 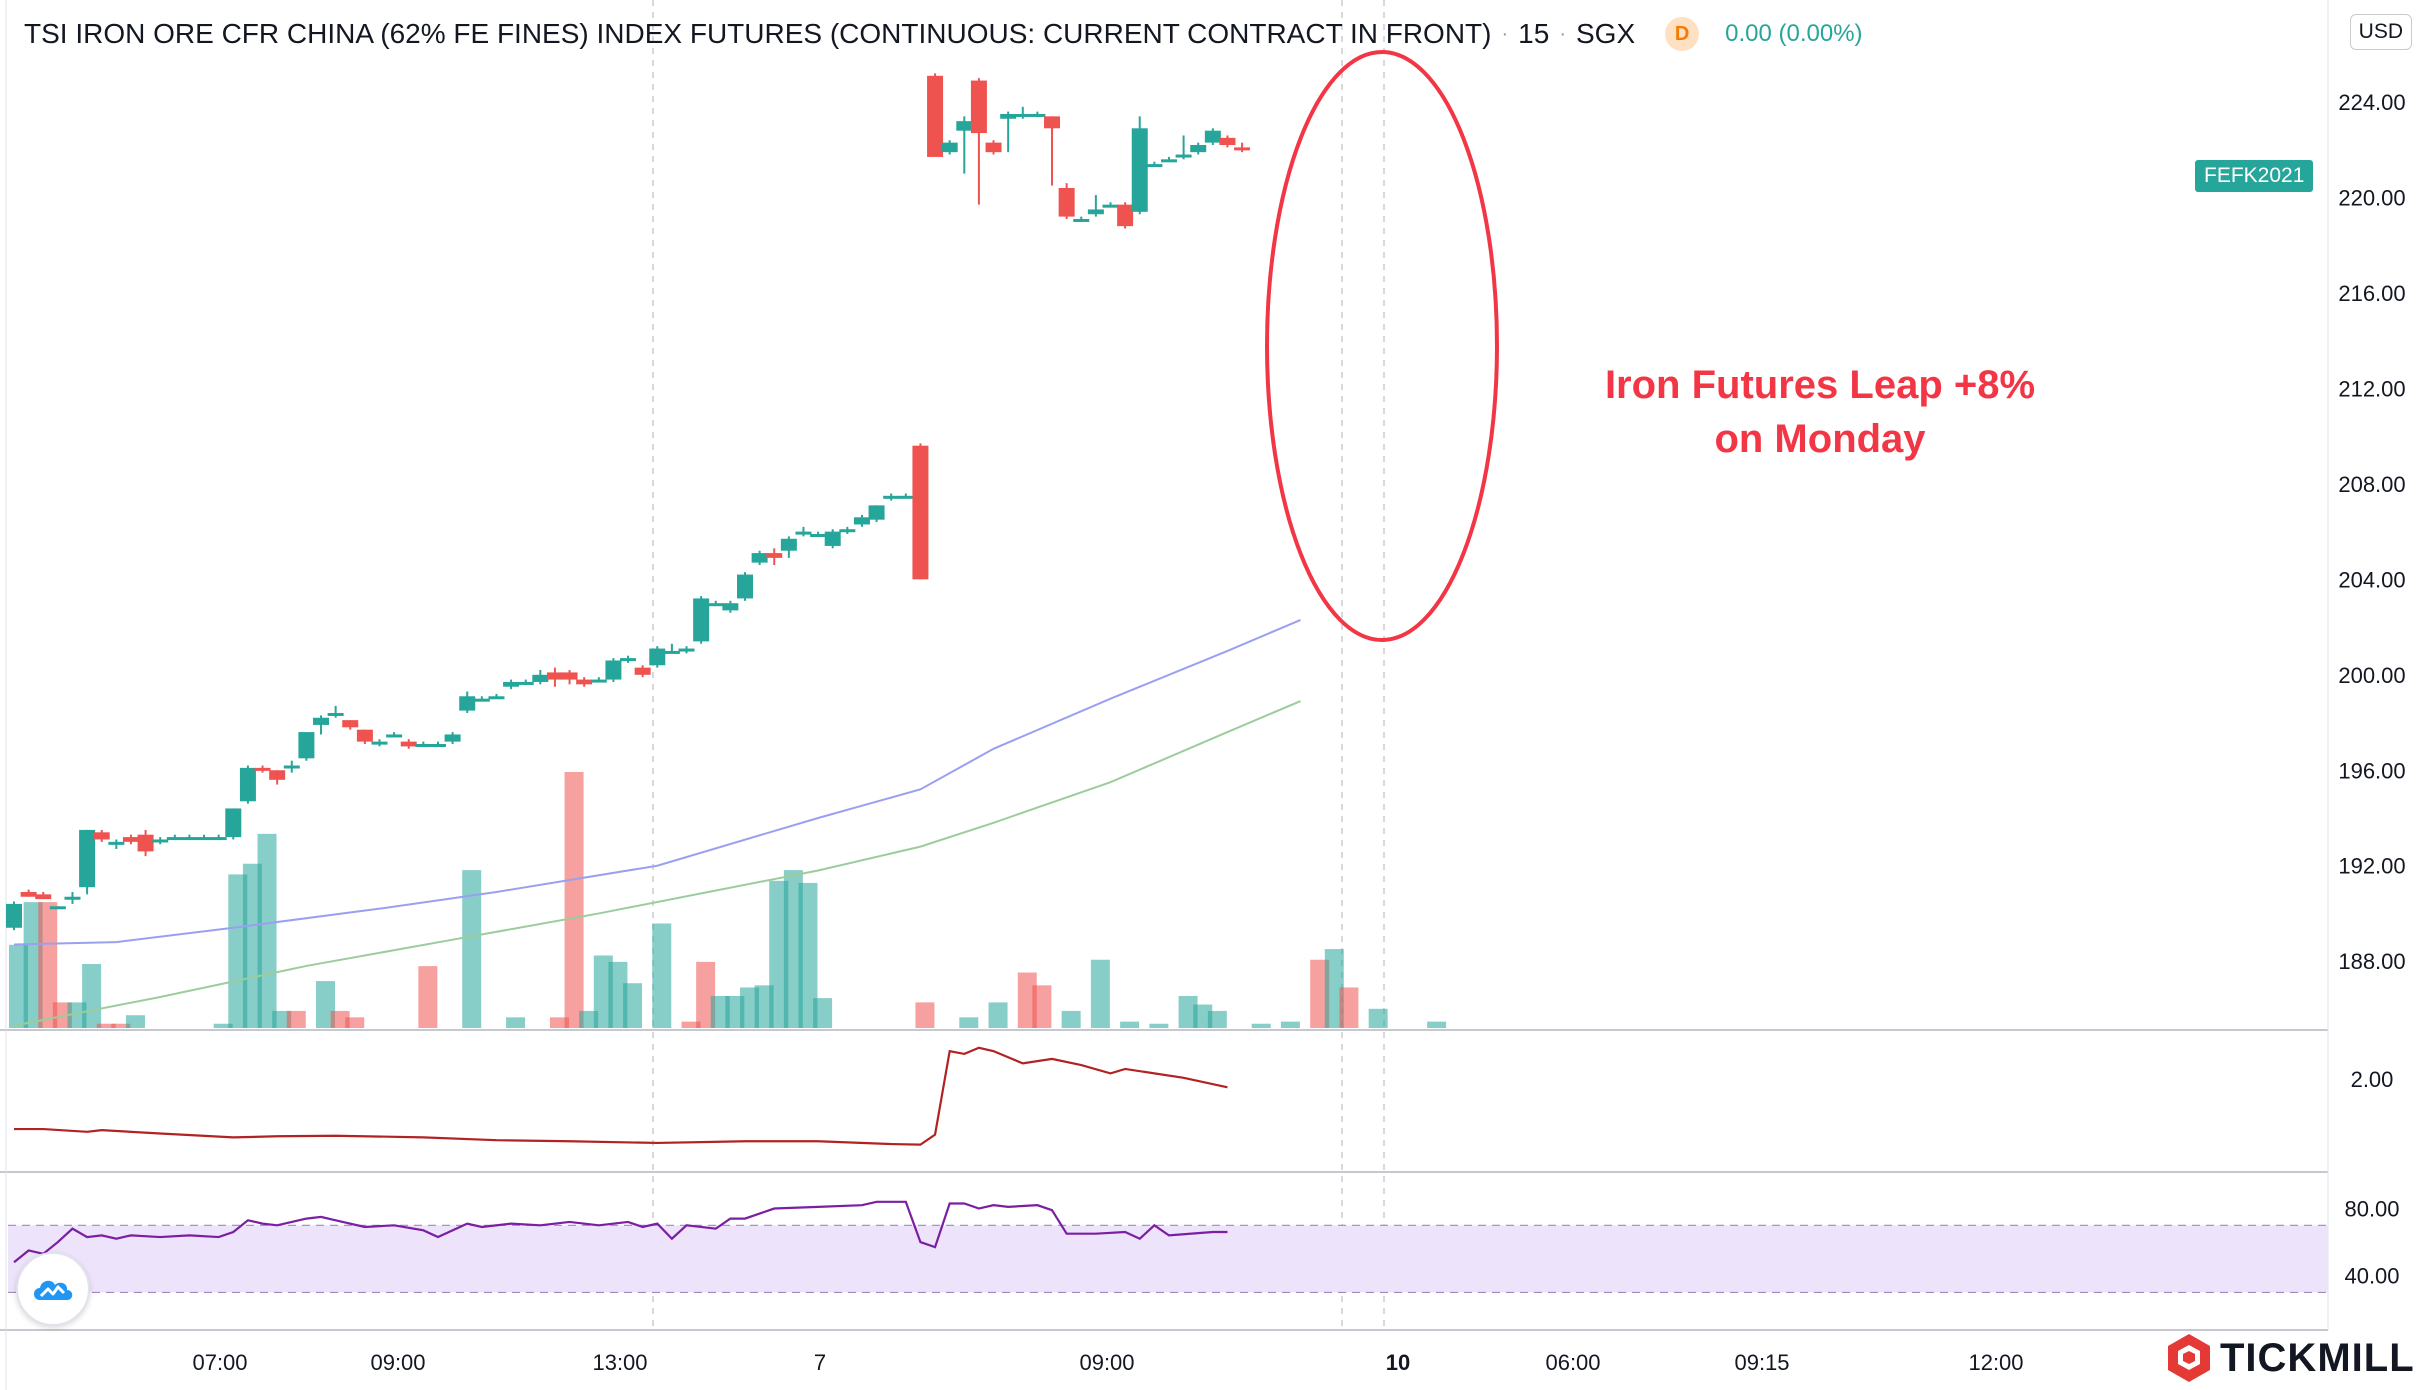 What do you see at coordinates (2189, 1358) in the screenshot?
I see `tickmill-logo-icon` at bounding box center [2189, 1358].